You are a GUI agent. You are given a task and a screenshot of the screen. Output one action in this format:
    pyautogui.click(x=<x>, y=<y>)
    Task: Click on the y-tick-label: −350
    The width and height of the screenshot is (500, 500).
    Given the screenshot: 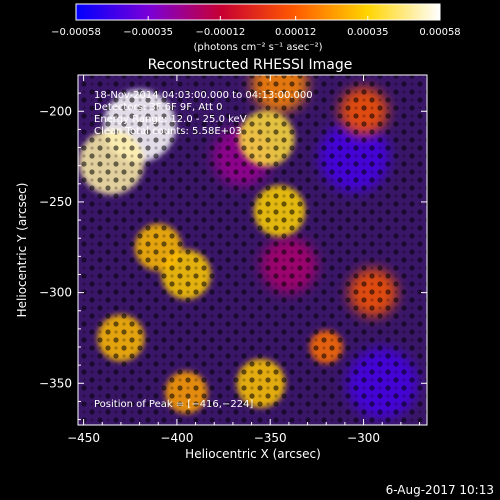 What is the action you would take?
    pyautogui.click(x=55, y=383)
    